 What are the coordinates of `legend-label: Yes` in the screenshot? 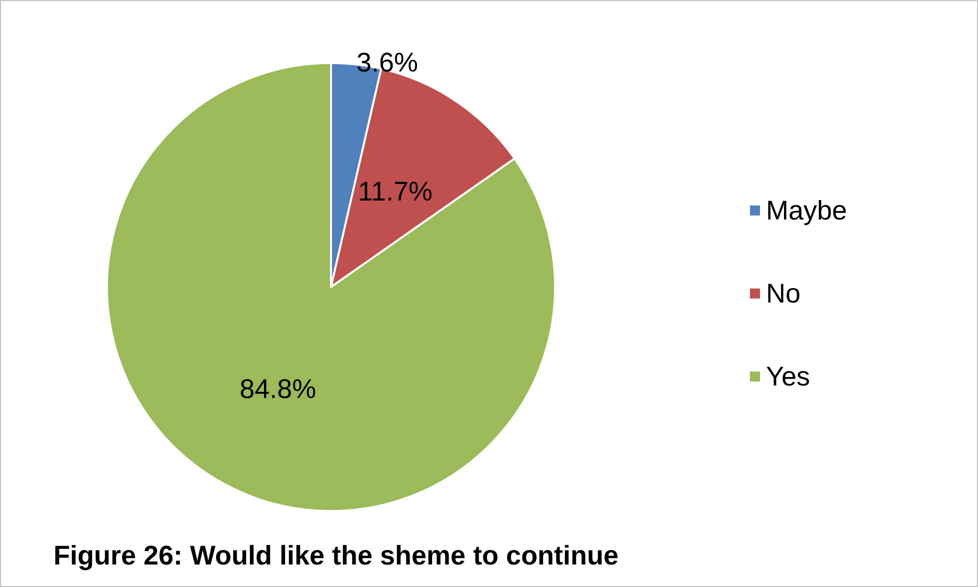 It's located at (788, 377).